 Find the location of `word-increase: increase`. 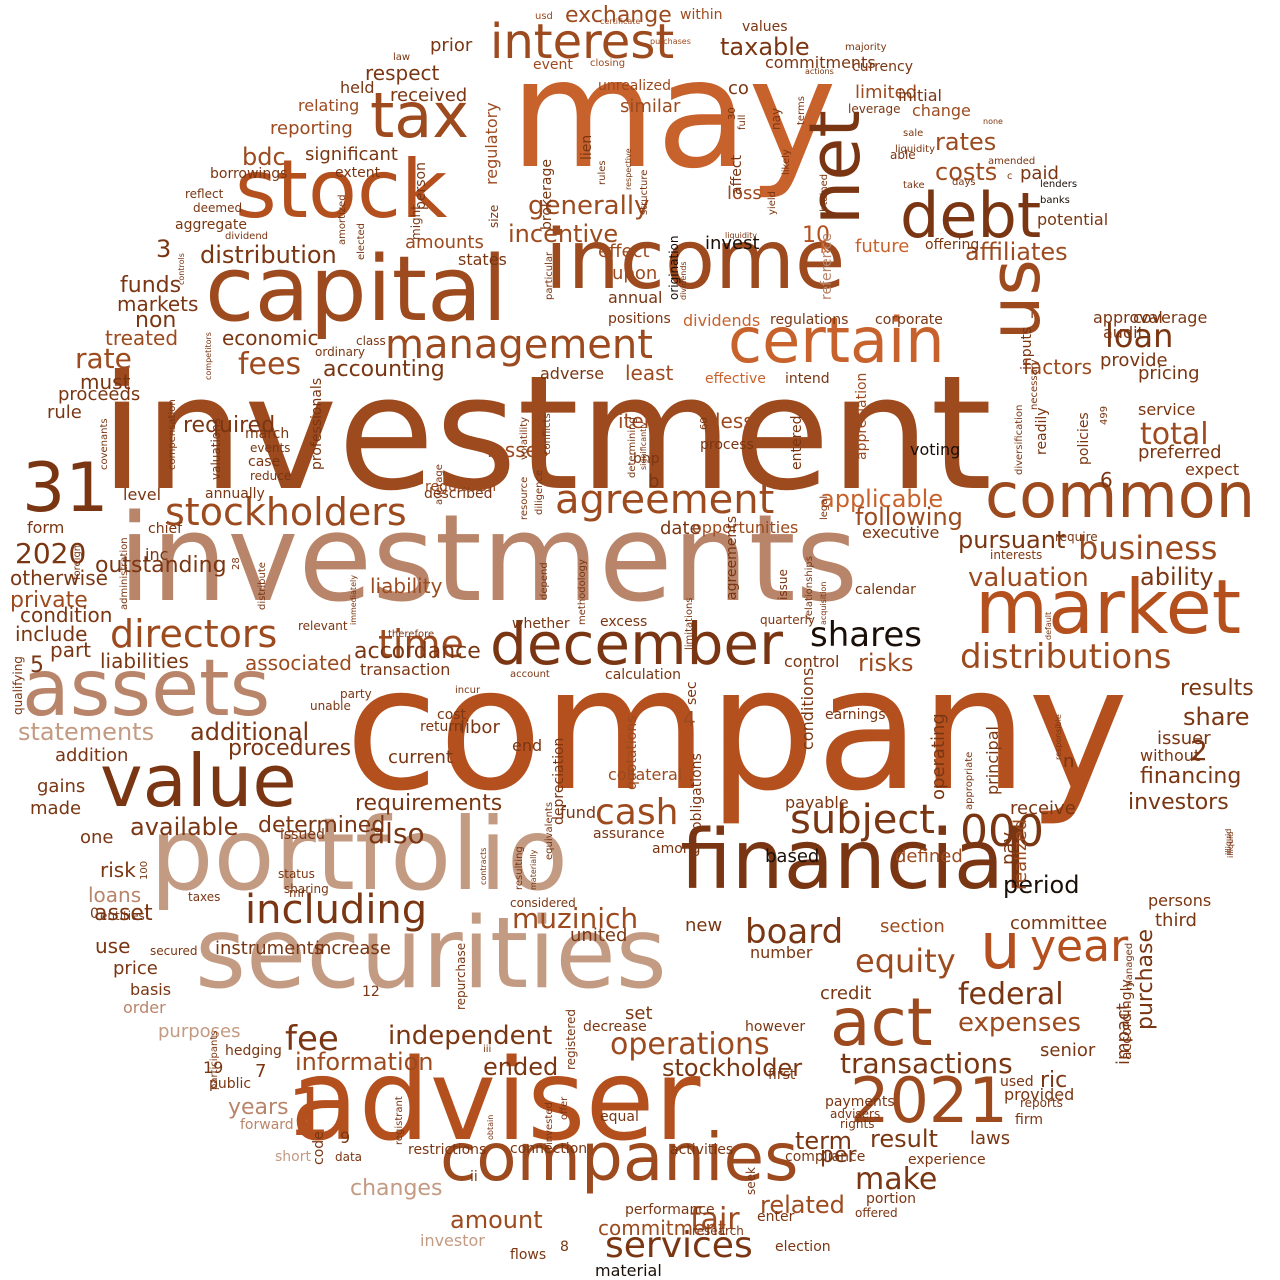

word-increase: increase is located at coordinates (353, 948).